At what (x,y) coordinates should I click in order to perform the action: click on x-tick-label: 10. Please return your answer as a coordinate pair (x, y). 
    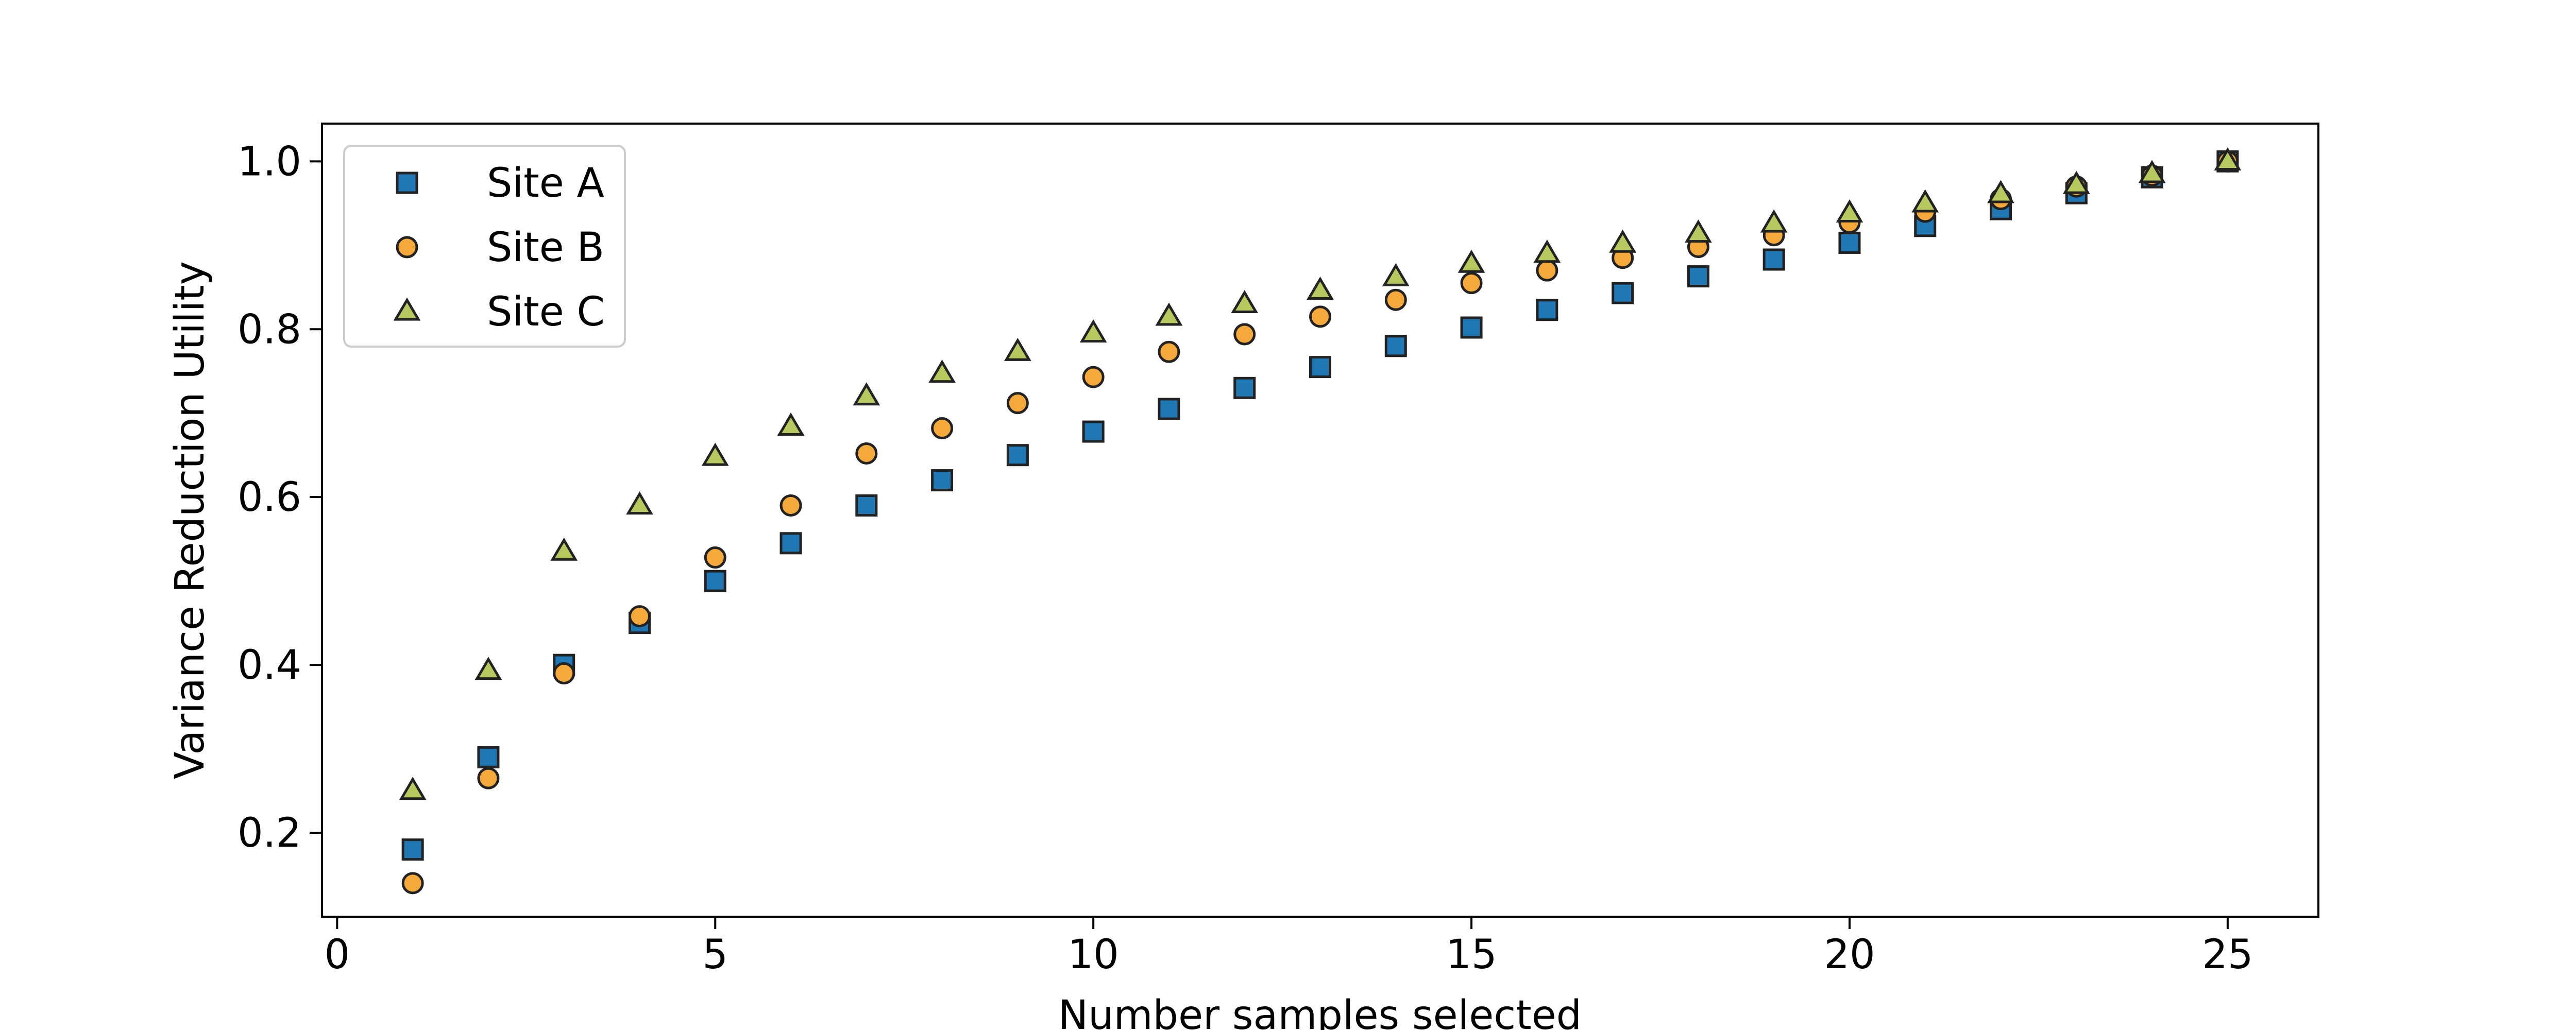
    Looking at the image, I should click on (1093, 955).